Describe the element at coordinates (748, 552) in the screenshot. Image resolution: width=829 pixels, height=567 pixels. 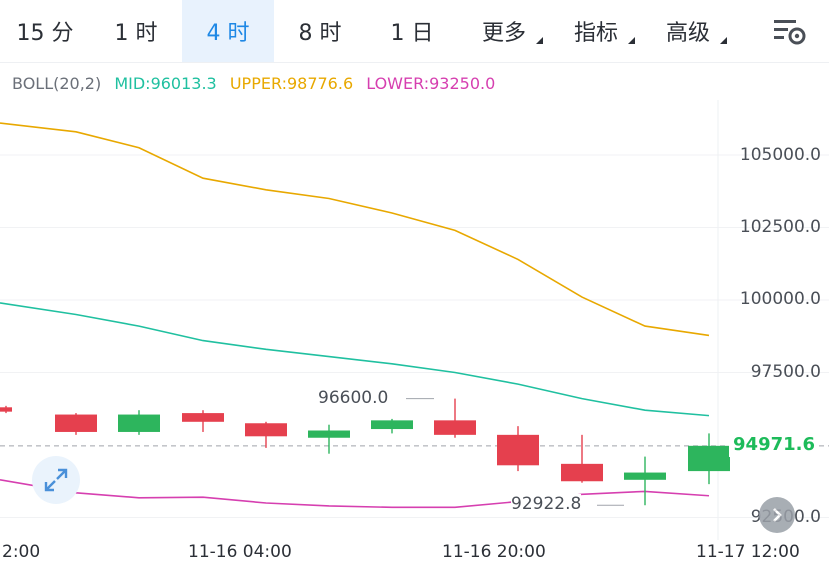
I see `time-axis-label: 11-17 12:00` at that location.